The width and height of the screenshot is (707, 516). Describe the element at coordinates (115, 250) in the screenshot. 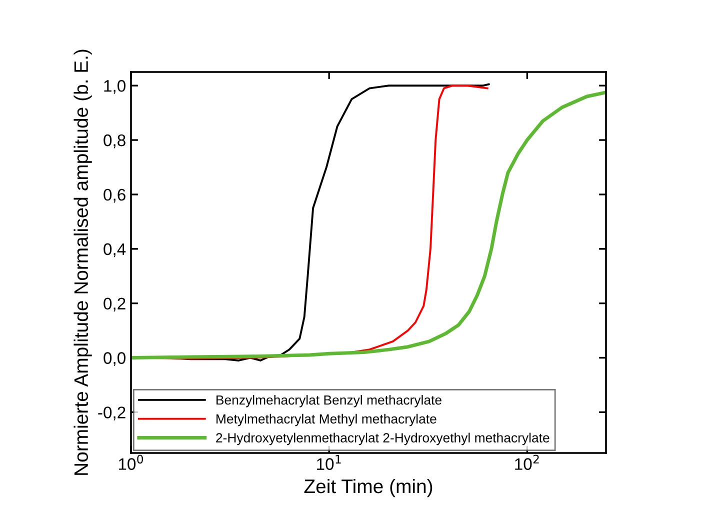

I see `y-tick-label: 0,4` at that location.